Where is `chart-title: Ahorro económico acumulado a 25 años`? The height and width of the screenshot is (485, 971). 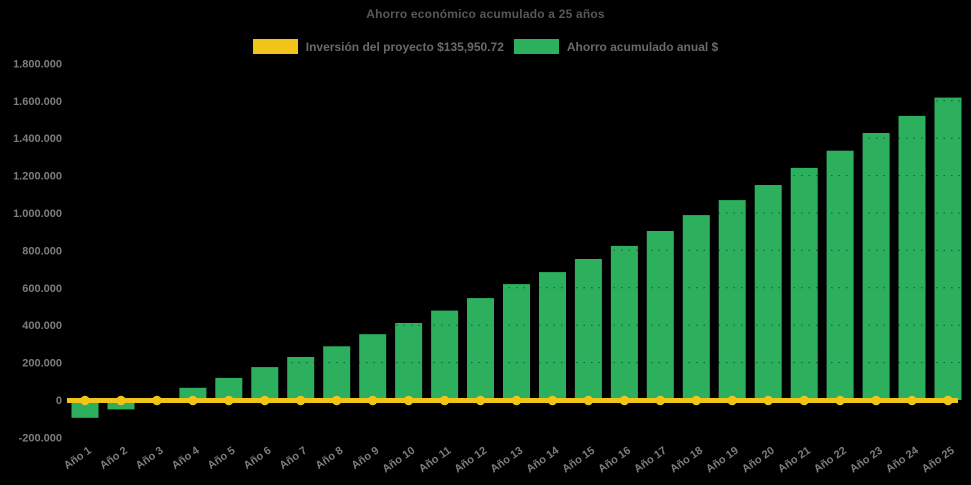
chart-title: Ahorro económico acumulado a 25 años is located at coordinates (485, 14).